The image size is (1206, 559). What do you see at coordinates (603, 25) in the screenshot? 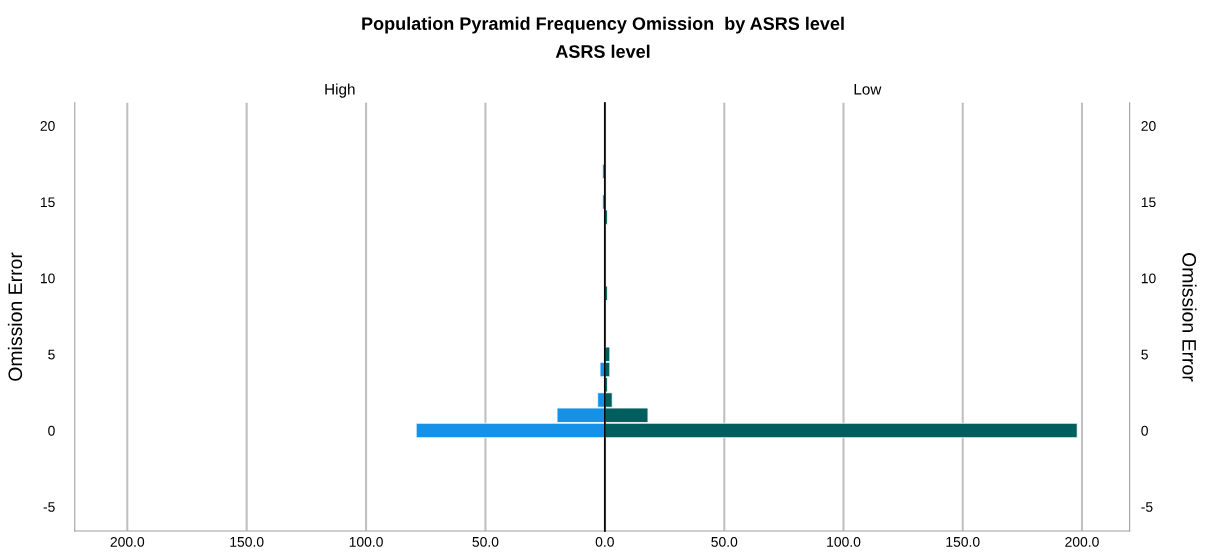
I see `text: Population Pyramid Frequency Omission by ASRS level` at bounding box center [603, 25].